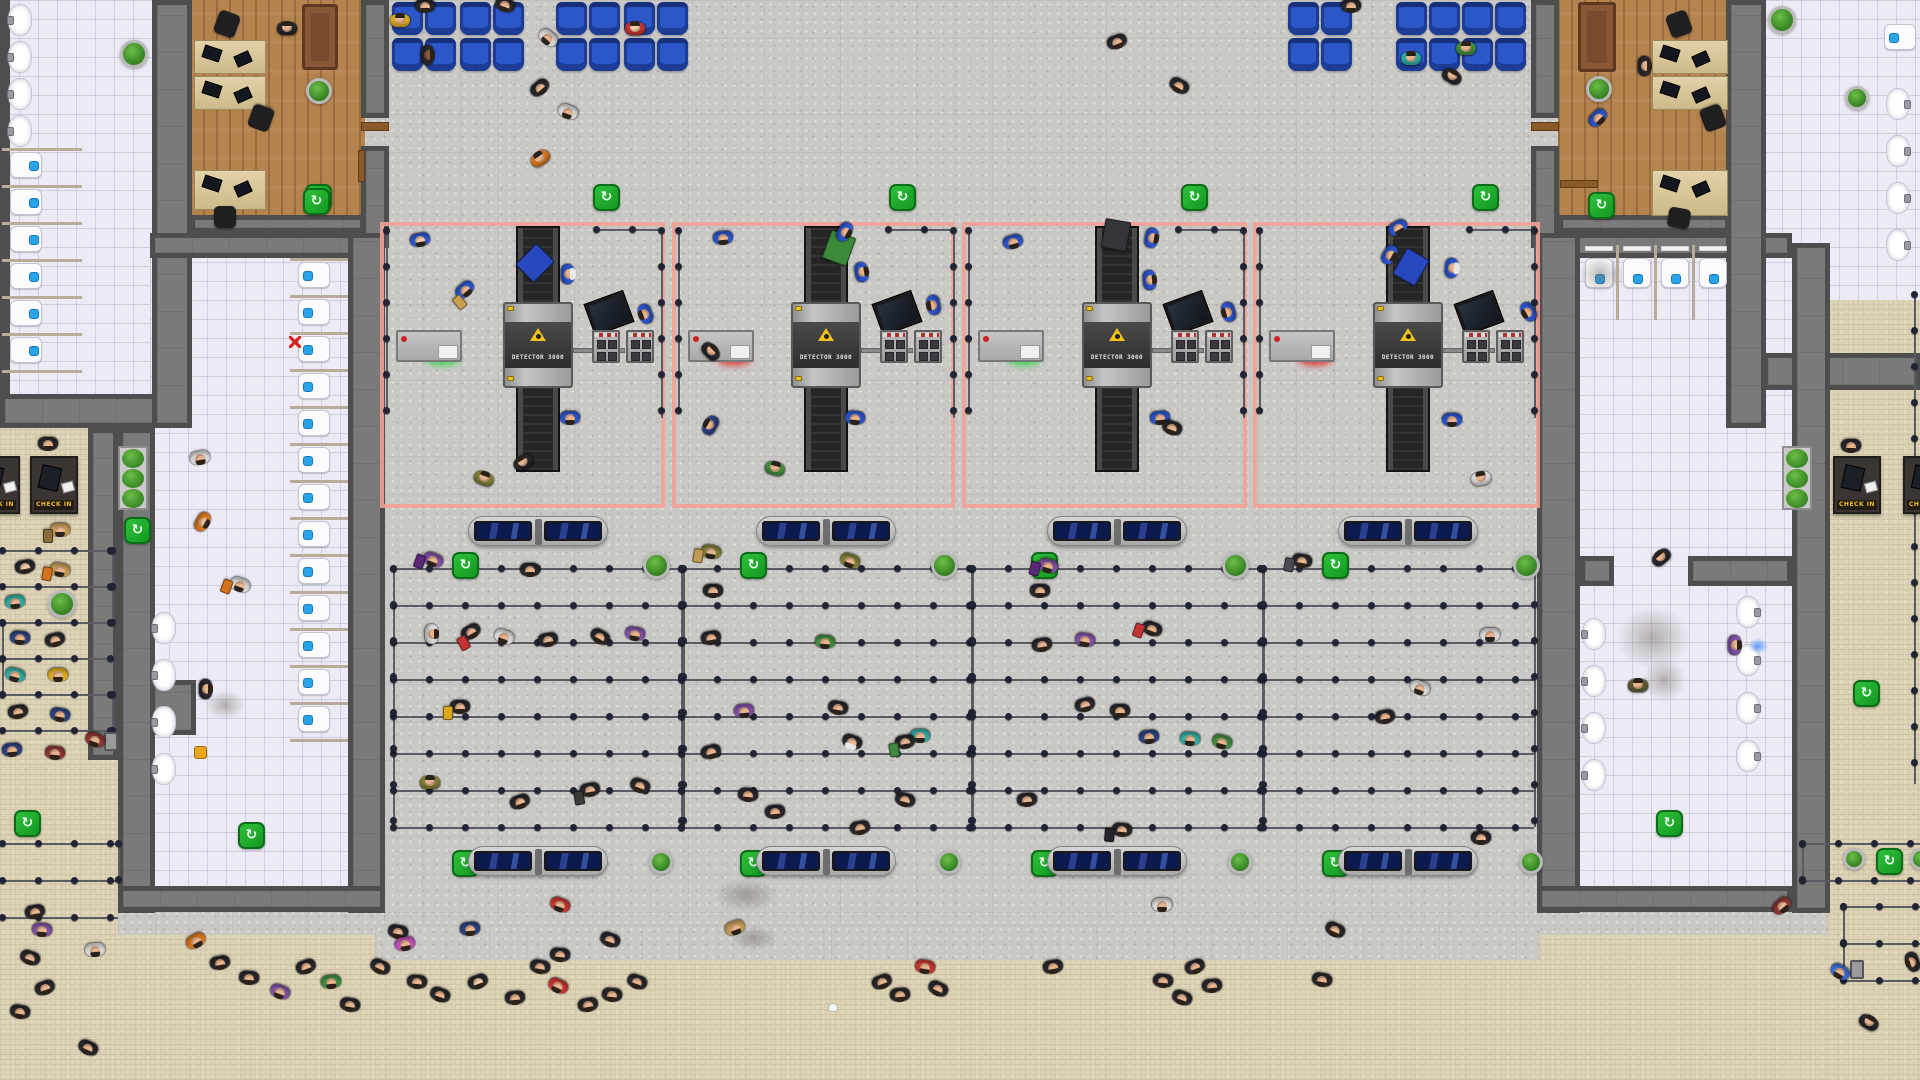  What do you see at coordinates (200, 752) in the screenshot?
I see `wet-floor-sign` at bounding box center [200, 752].